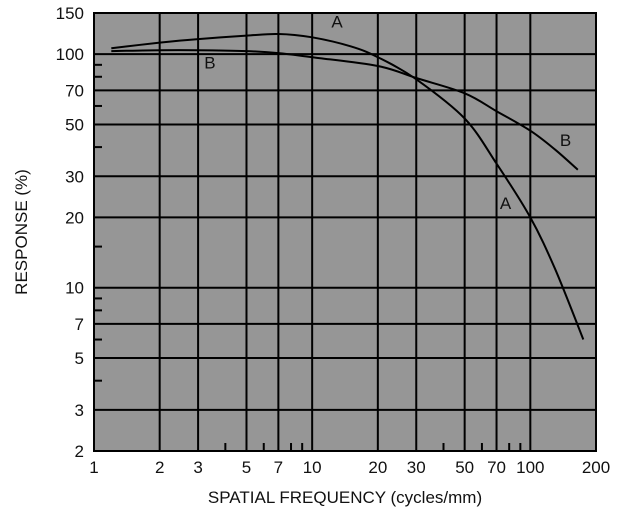  I want to click on x-tick-label: 7, so click(278, 467).